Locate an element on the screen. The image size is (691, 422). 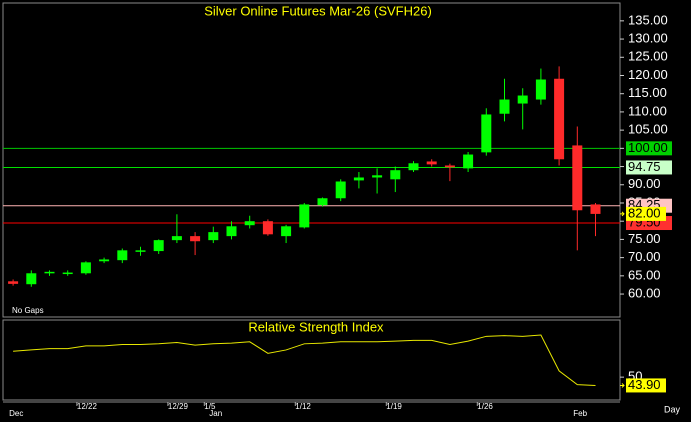
chart-title: Silver Online Futures Mar-26 (SVFH26) is located at coordinates (318, 10).